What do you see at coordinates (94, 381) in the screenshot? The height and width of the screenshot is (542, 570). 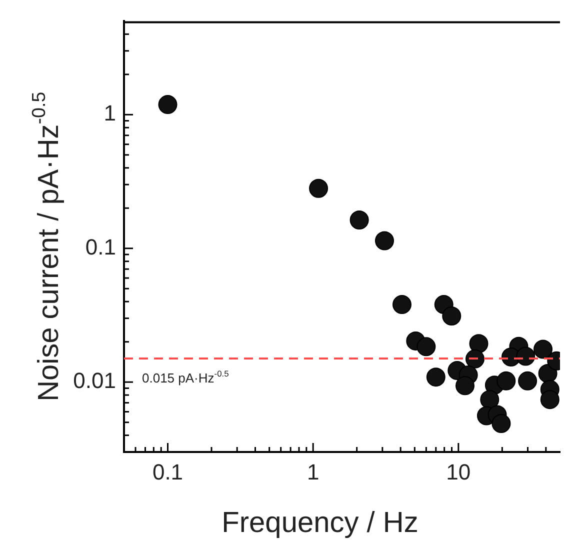 I see `y-tick-label: 0.01` at bounding box center [94, 381].